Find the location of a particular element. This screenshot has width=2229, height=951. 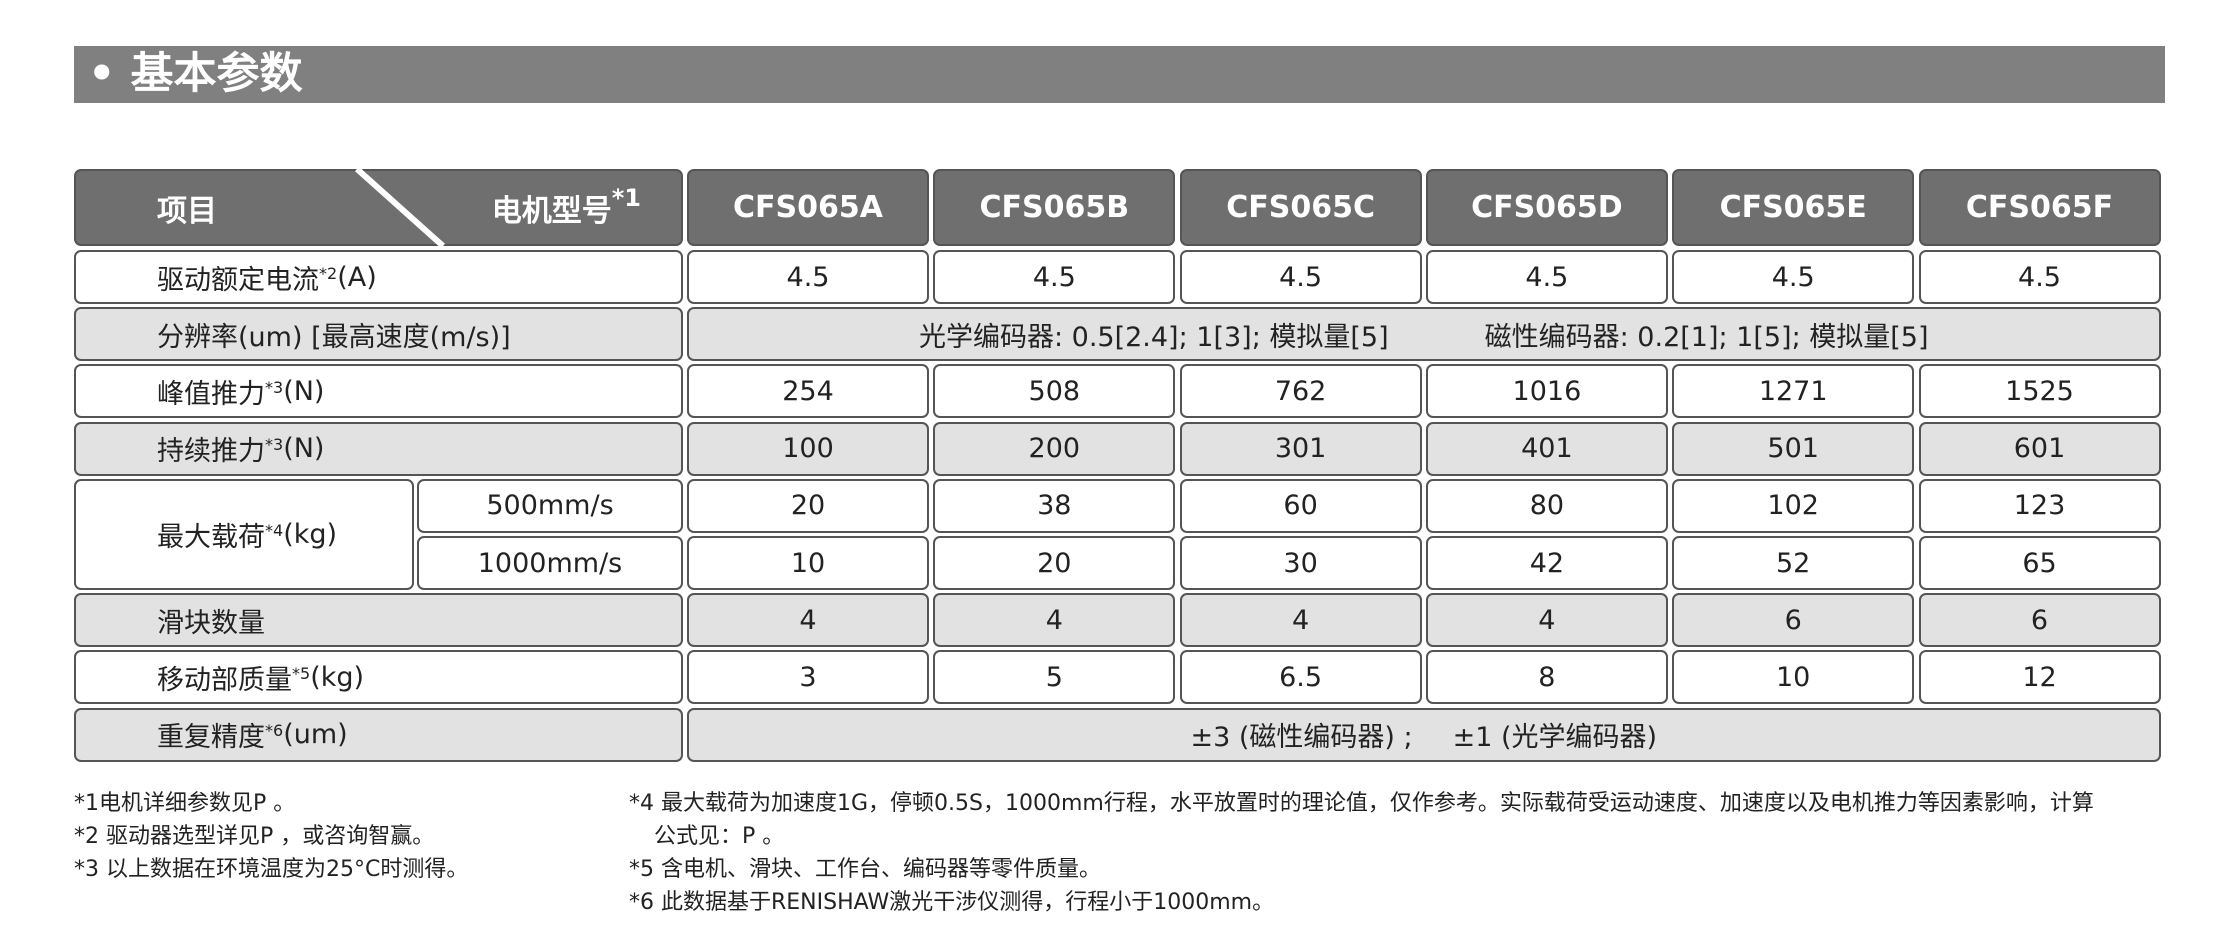

value-cell: 5 is located at coordinates (1054, 677).